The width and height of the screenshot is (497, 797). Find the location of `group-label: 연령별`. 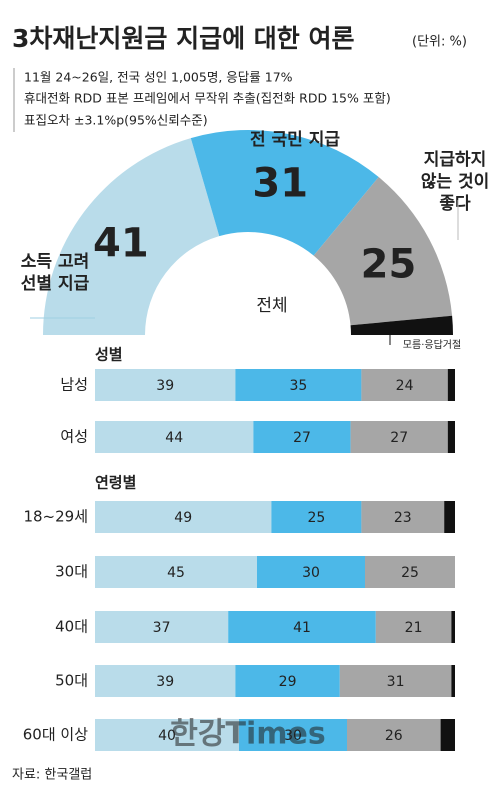

group-label: 연령별 is located at coordinates (115, 483).